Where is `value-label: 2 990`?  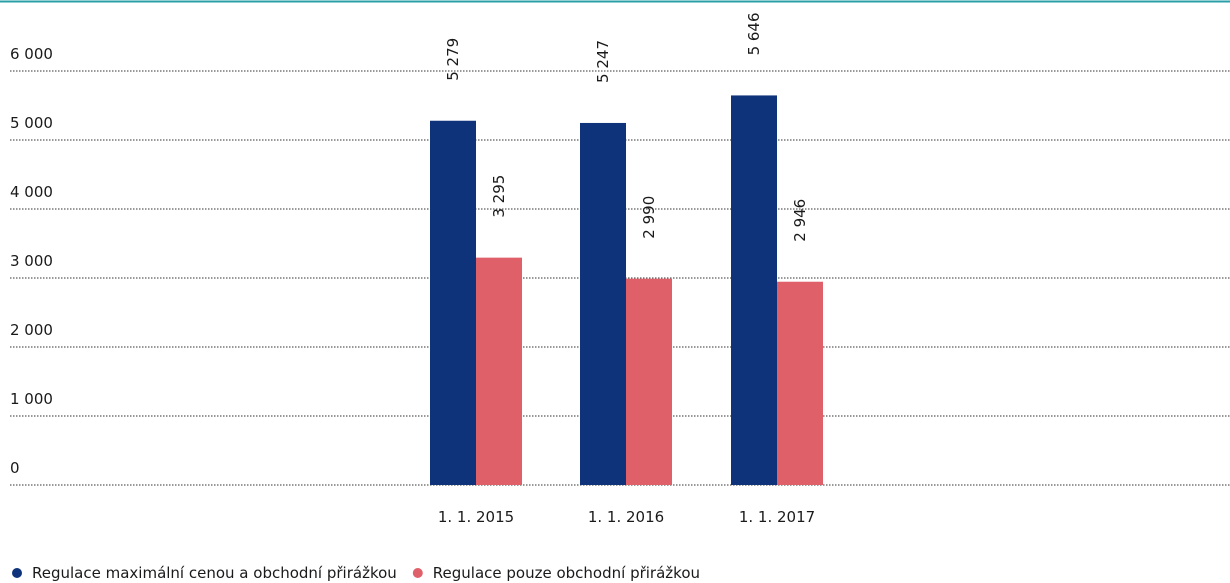 value-label: 2 990 is located at coordinates (649, 217).